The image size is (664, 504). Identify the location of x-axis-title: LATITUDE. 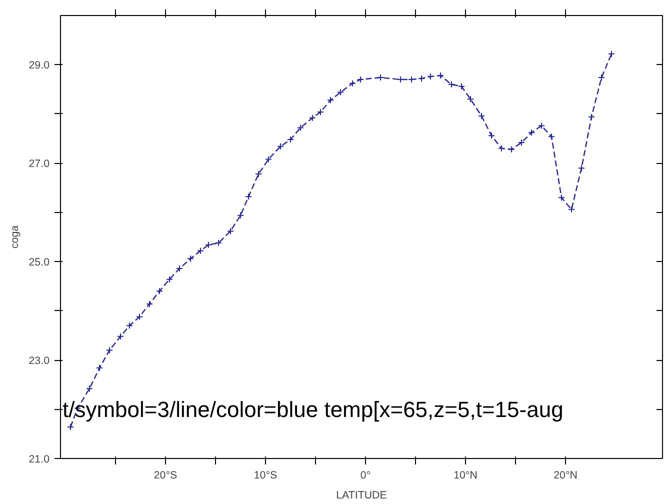
(361, 496).